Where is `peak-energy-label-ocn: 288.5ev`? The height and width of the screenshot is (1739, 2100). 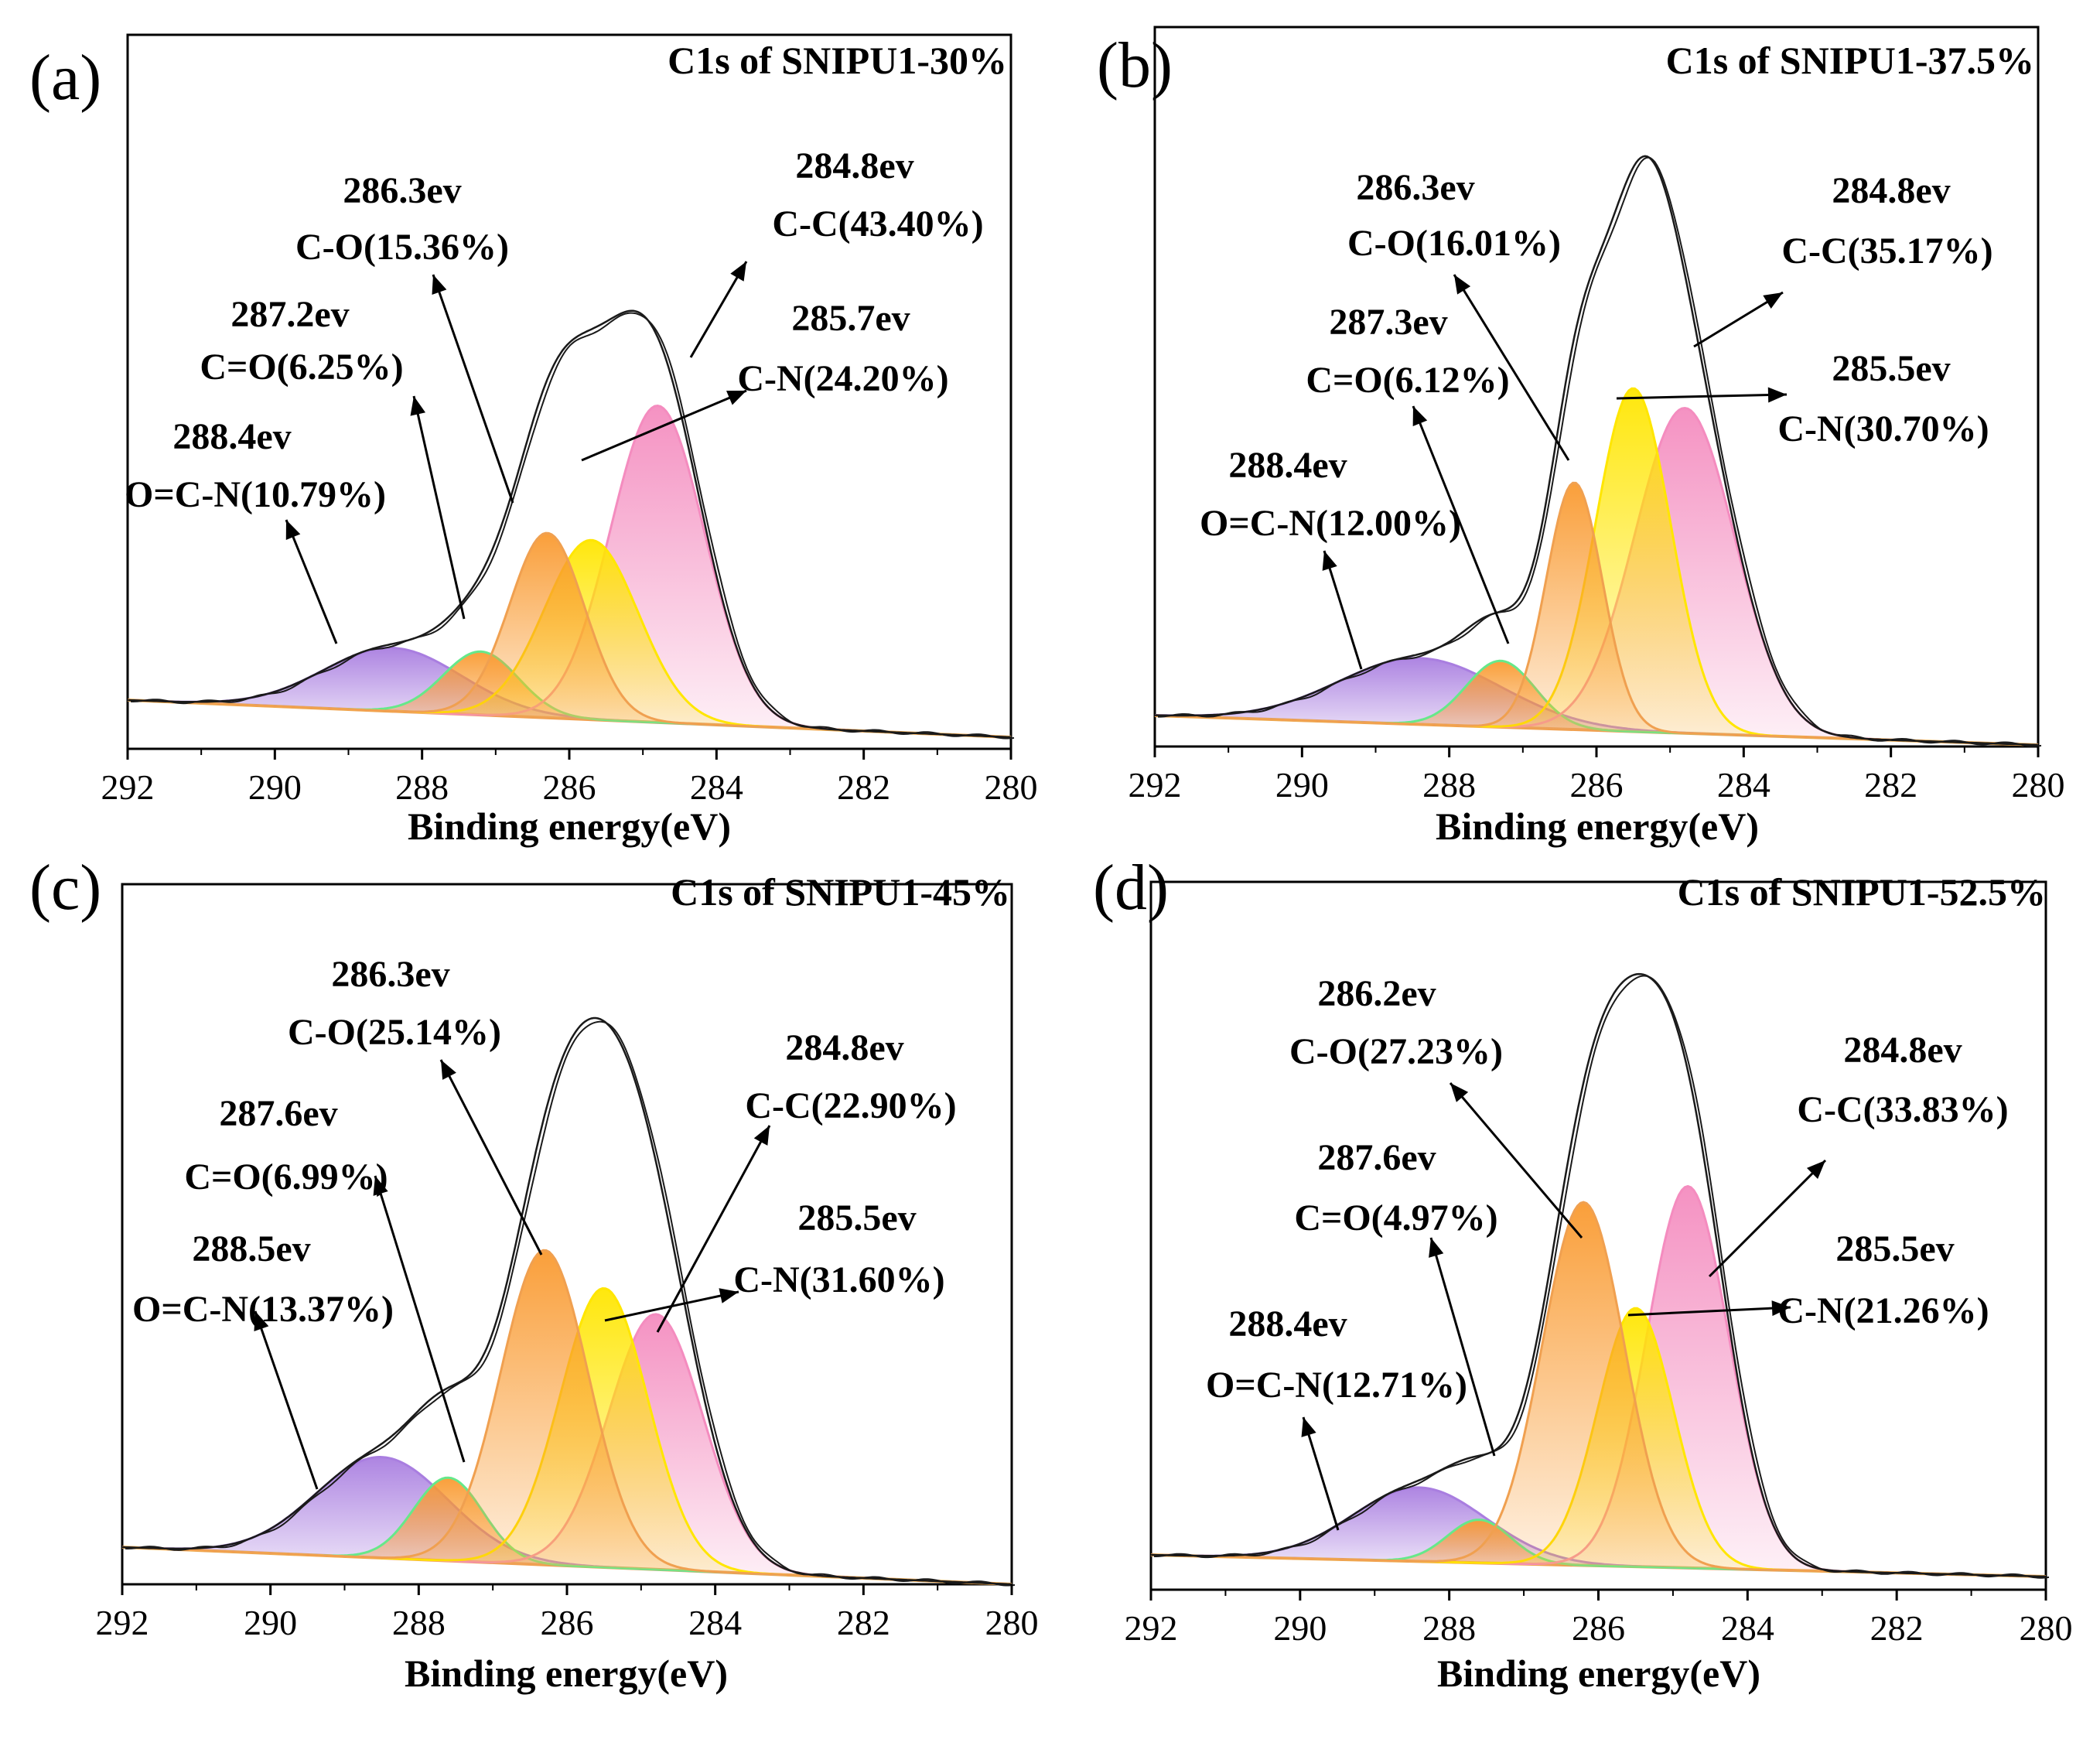 peak-energy-label-ocn: 288.5ev is located at coordinates (251, 1249).